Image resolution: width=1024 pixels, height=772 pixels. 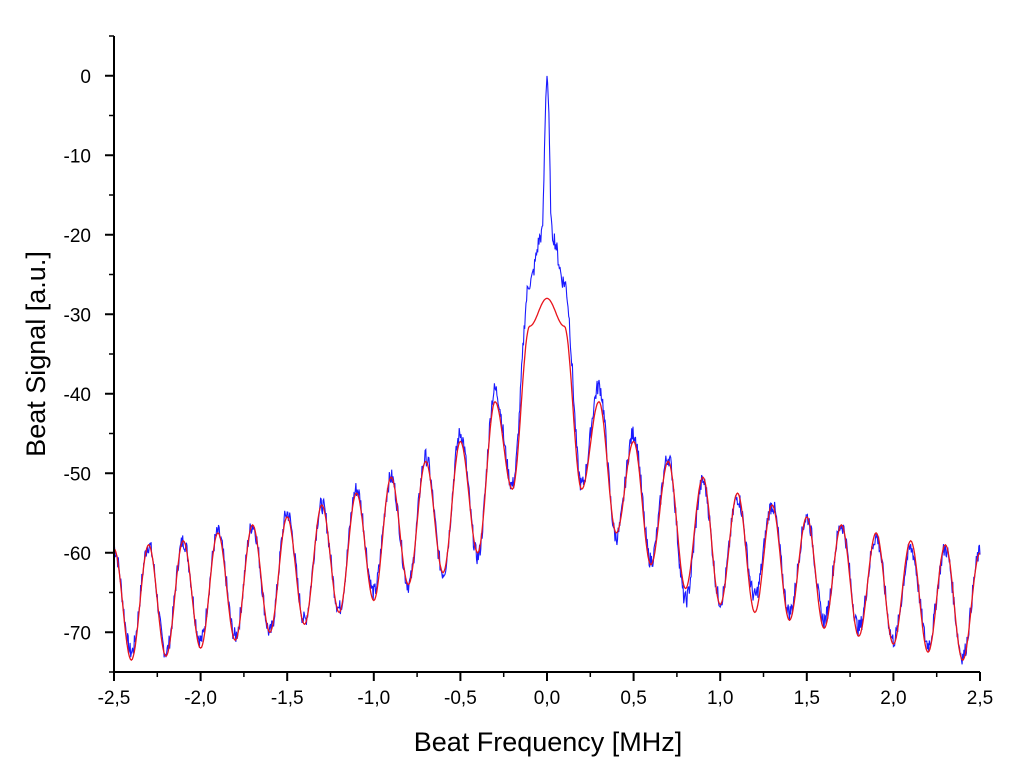 I want to click on x-tick-label: -2,5, so click(x=114, y=698).